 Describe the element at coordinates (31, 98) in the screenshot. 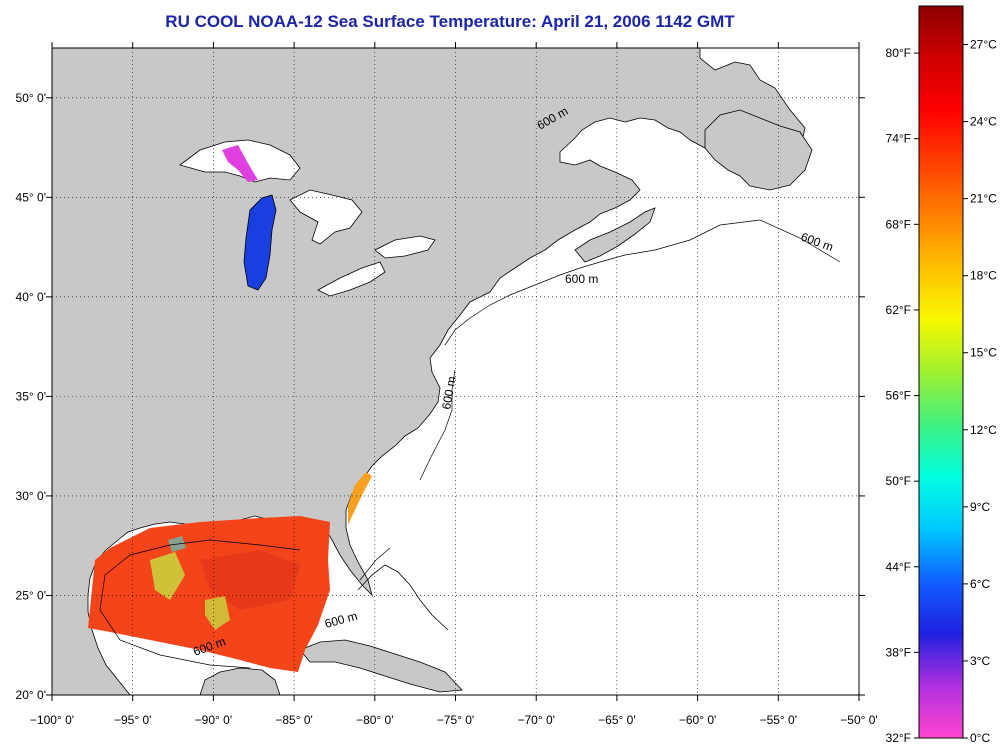

I see `y-tick-label: 50° 0'` at that location.